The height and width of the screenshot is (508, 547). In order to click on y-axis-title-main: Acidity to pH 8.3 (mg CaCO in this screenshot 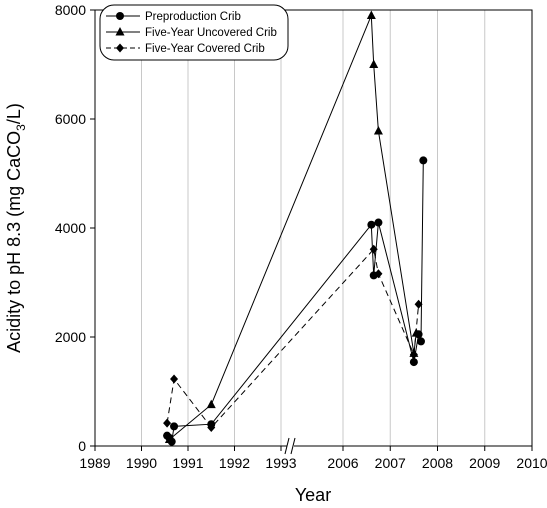, I will do `click(14, 242)`.